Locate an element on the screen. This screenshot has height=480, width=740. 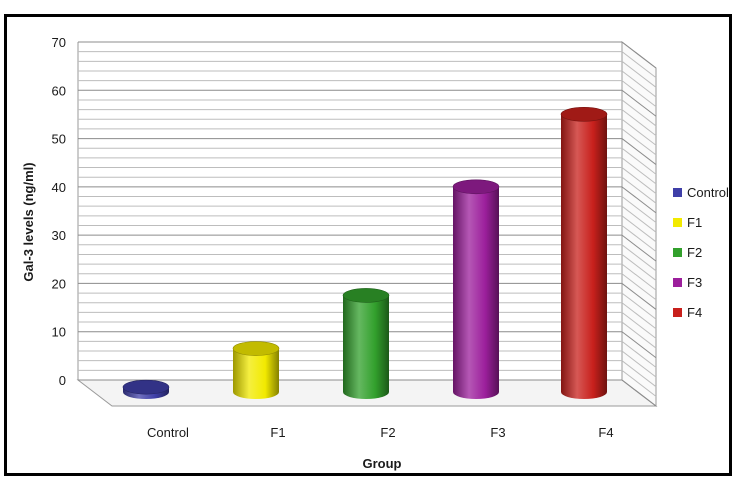
legend-label: F3 is located at coordinates (694, 282).